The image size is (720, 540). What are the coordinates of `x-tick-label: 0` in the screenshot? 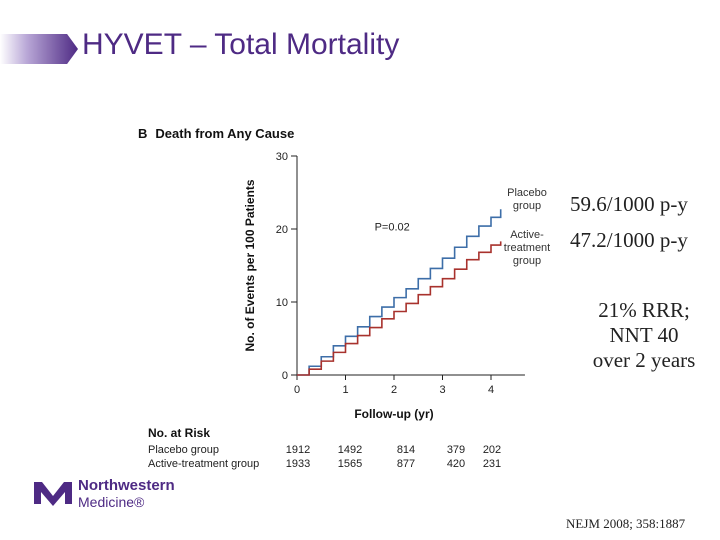 It's located at (297, 390).